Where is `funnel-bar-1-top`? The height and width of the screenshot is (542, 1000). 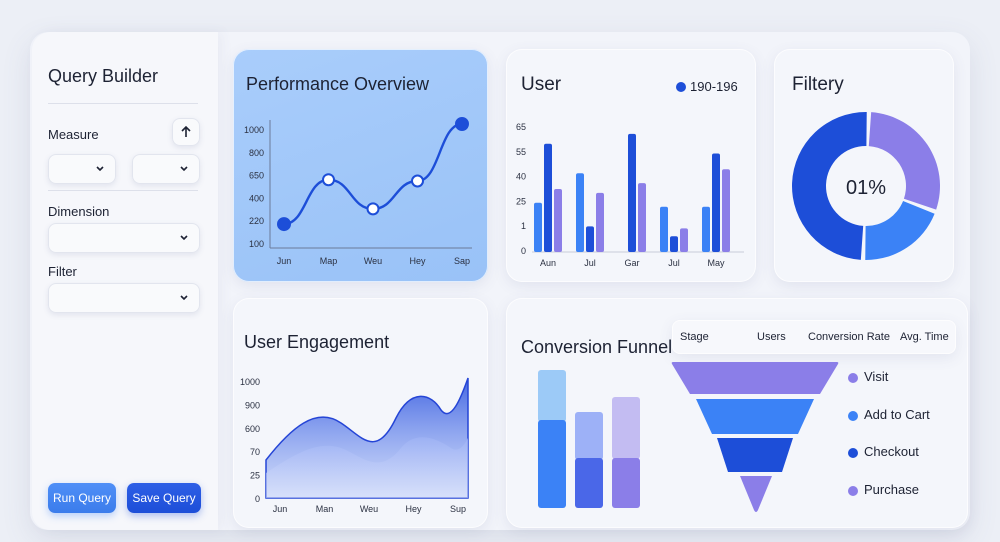 funnel-bar-1-top is located at coordinates (552, 396).